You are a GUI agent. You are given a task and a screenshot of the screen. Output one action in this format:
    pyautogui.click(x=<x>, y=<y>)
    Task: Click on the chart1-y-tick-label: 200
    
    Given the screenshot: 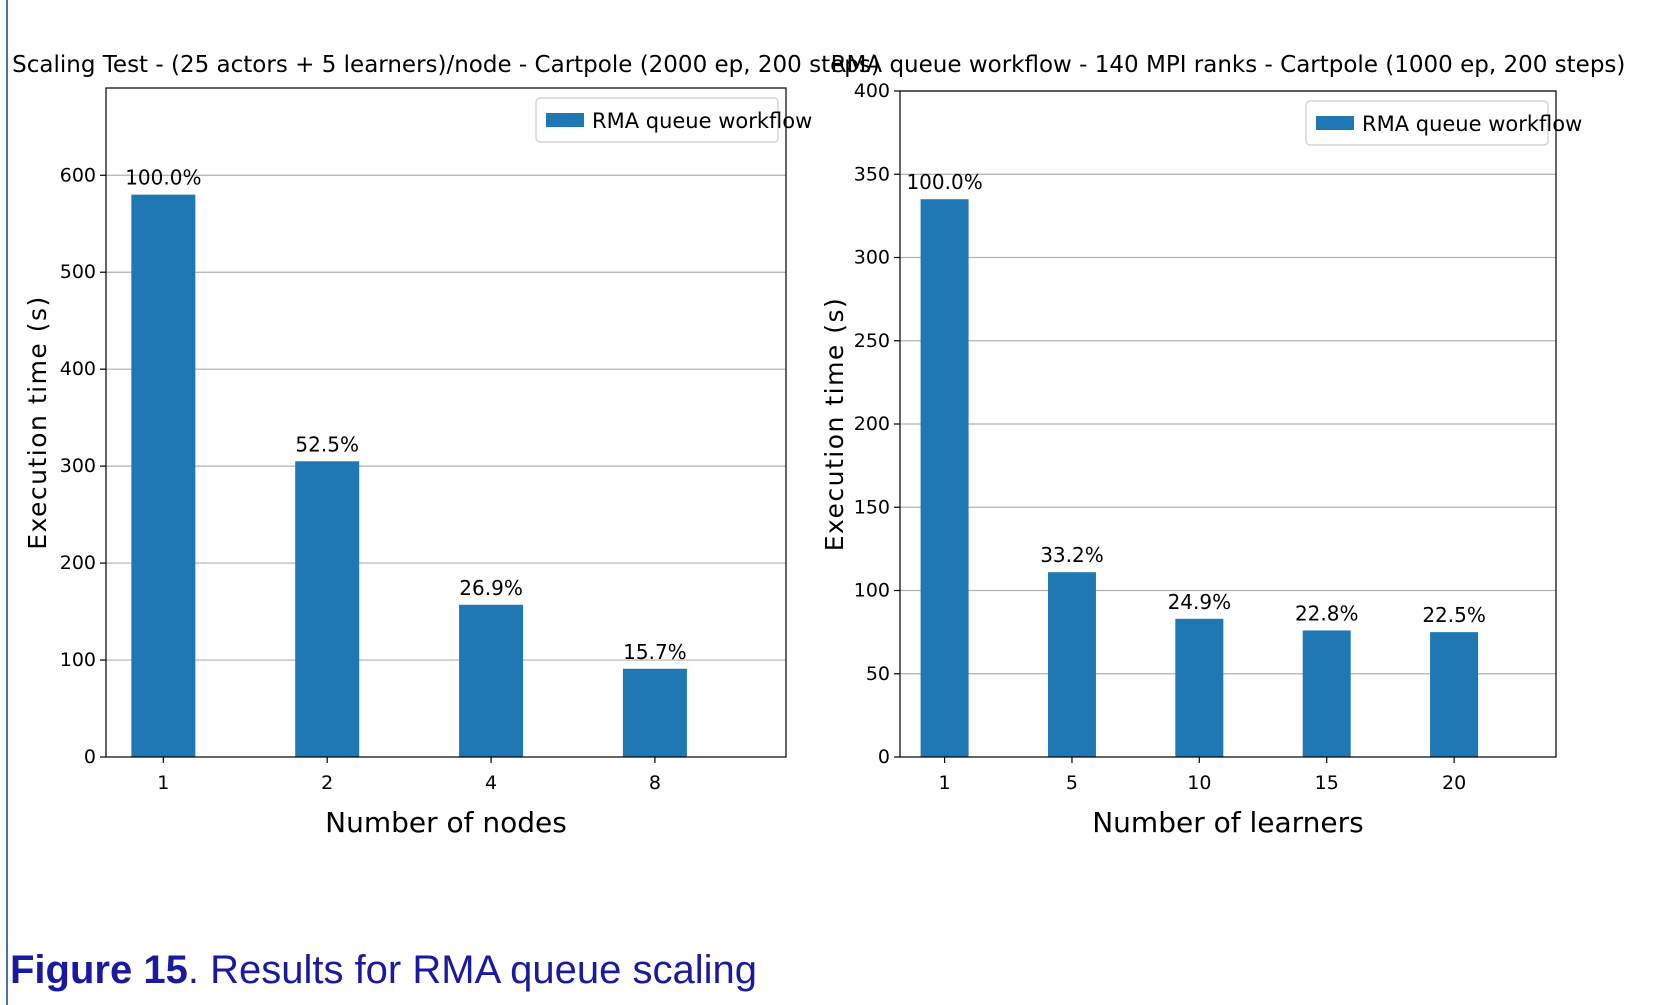 What is the action you would take?
    pyautogui.click(x=78, y=563)
    